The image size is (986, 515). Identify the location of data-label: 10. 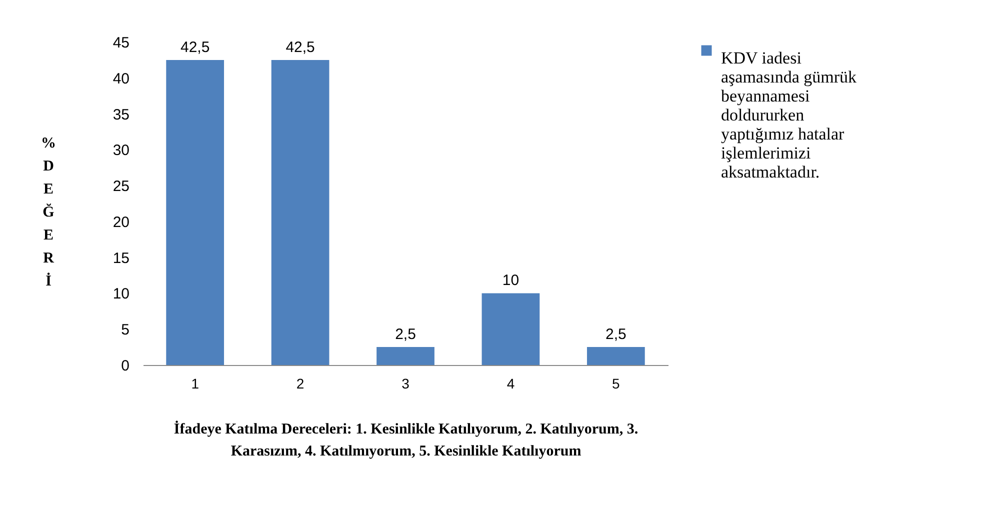
(511, 281).